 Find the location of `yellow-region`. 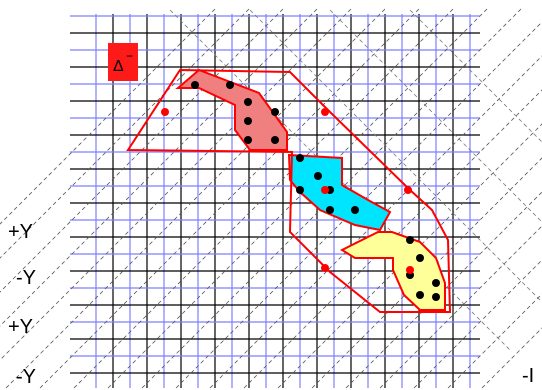

yellow-region is located at coordinates (392, 271).